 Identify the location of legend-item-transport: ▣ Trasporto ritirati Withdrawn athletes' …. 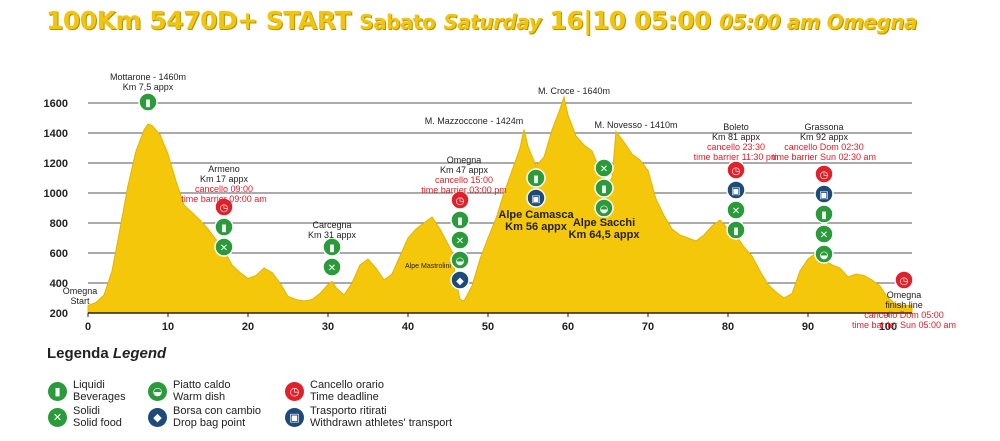
(368, 417).